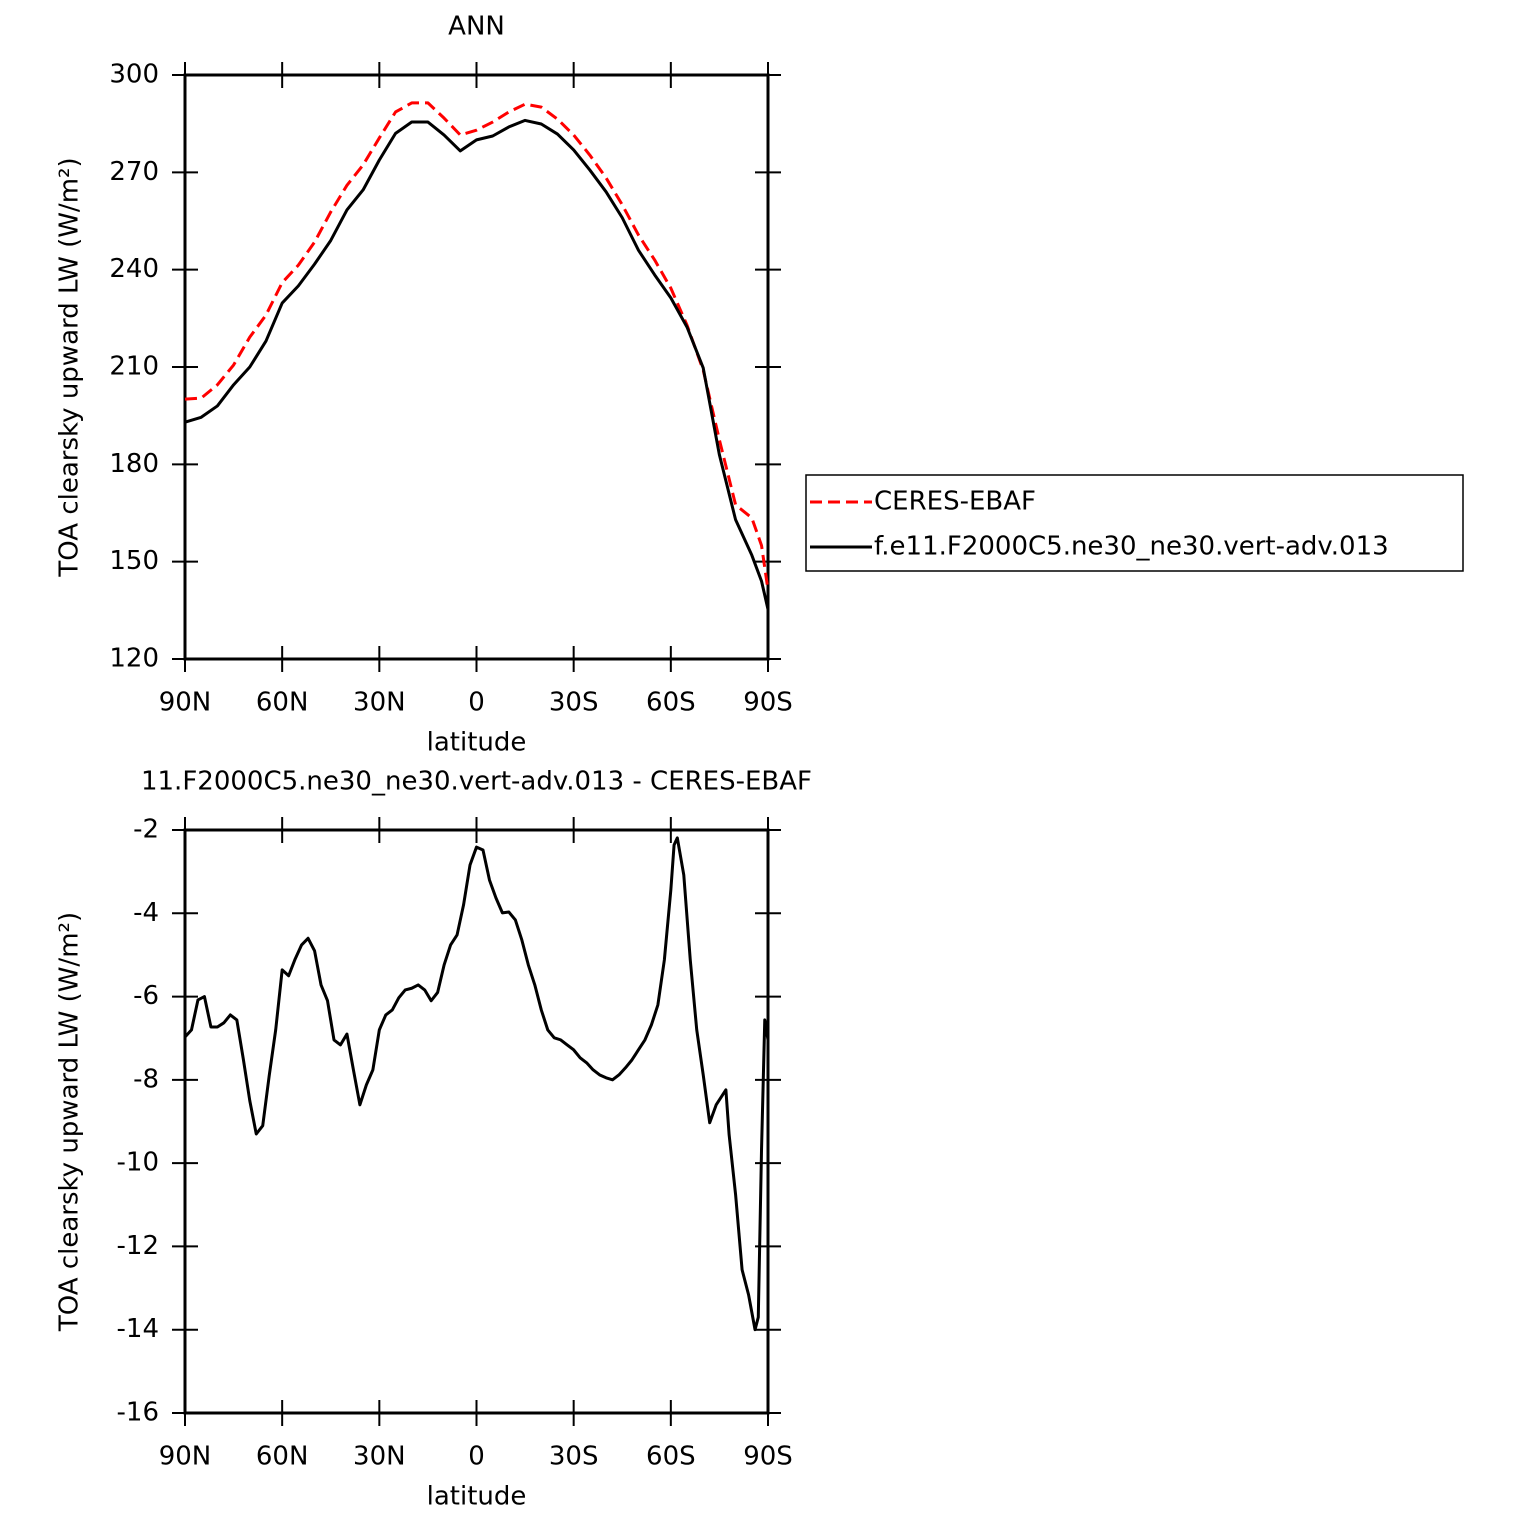 The image size is (1519, 1519). Describe the element at coordinates (1134, 523) in the screenshot. I see `legend-box` at that location.